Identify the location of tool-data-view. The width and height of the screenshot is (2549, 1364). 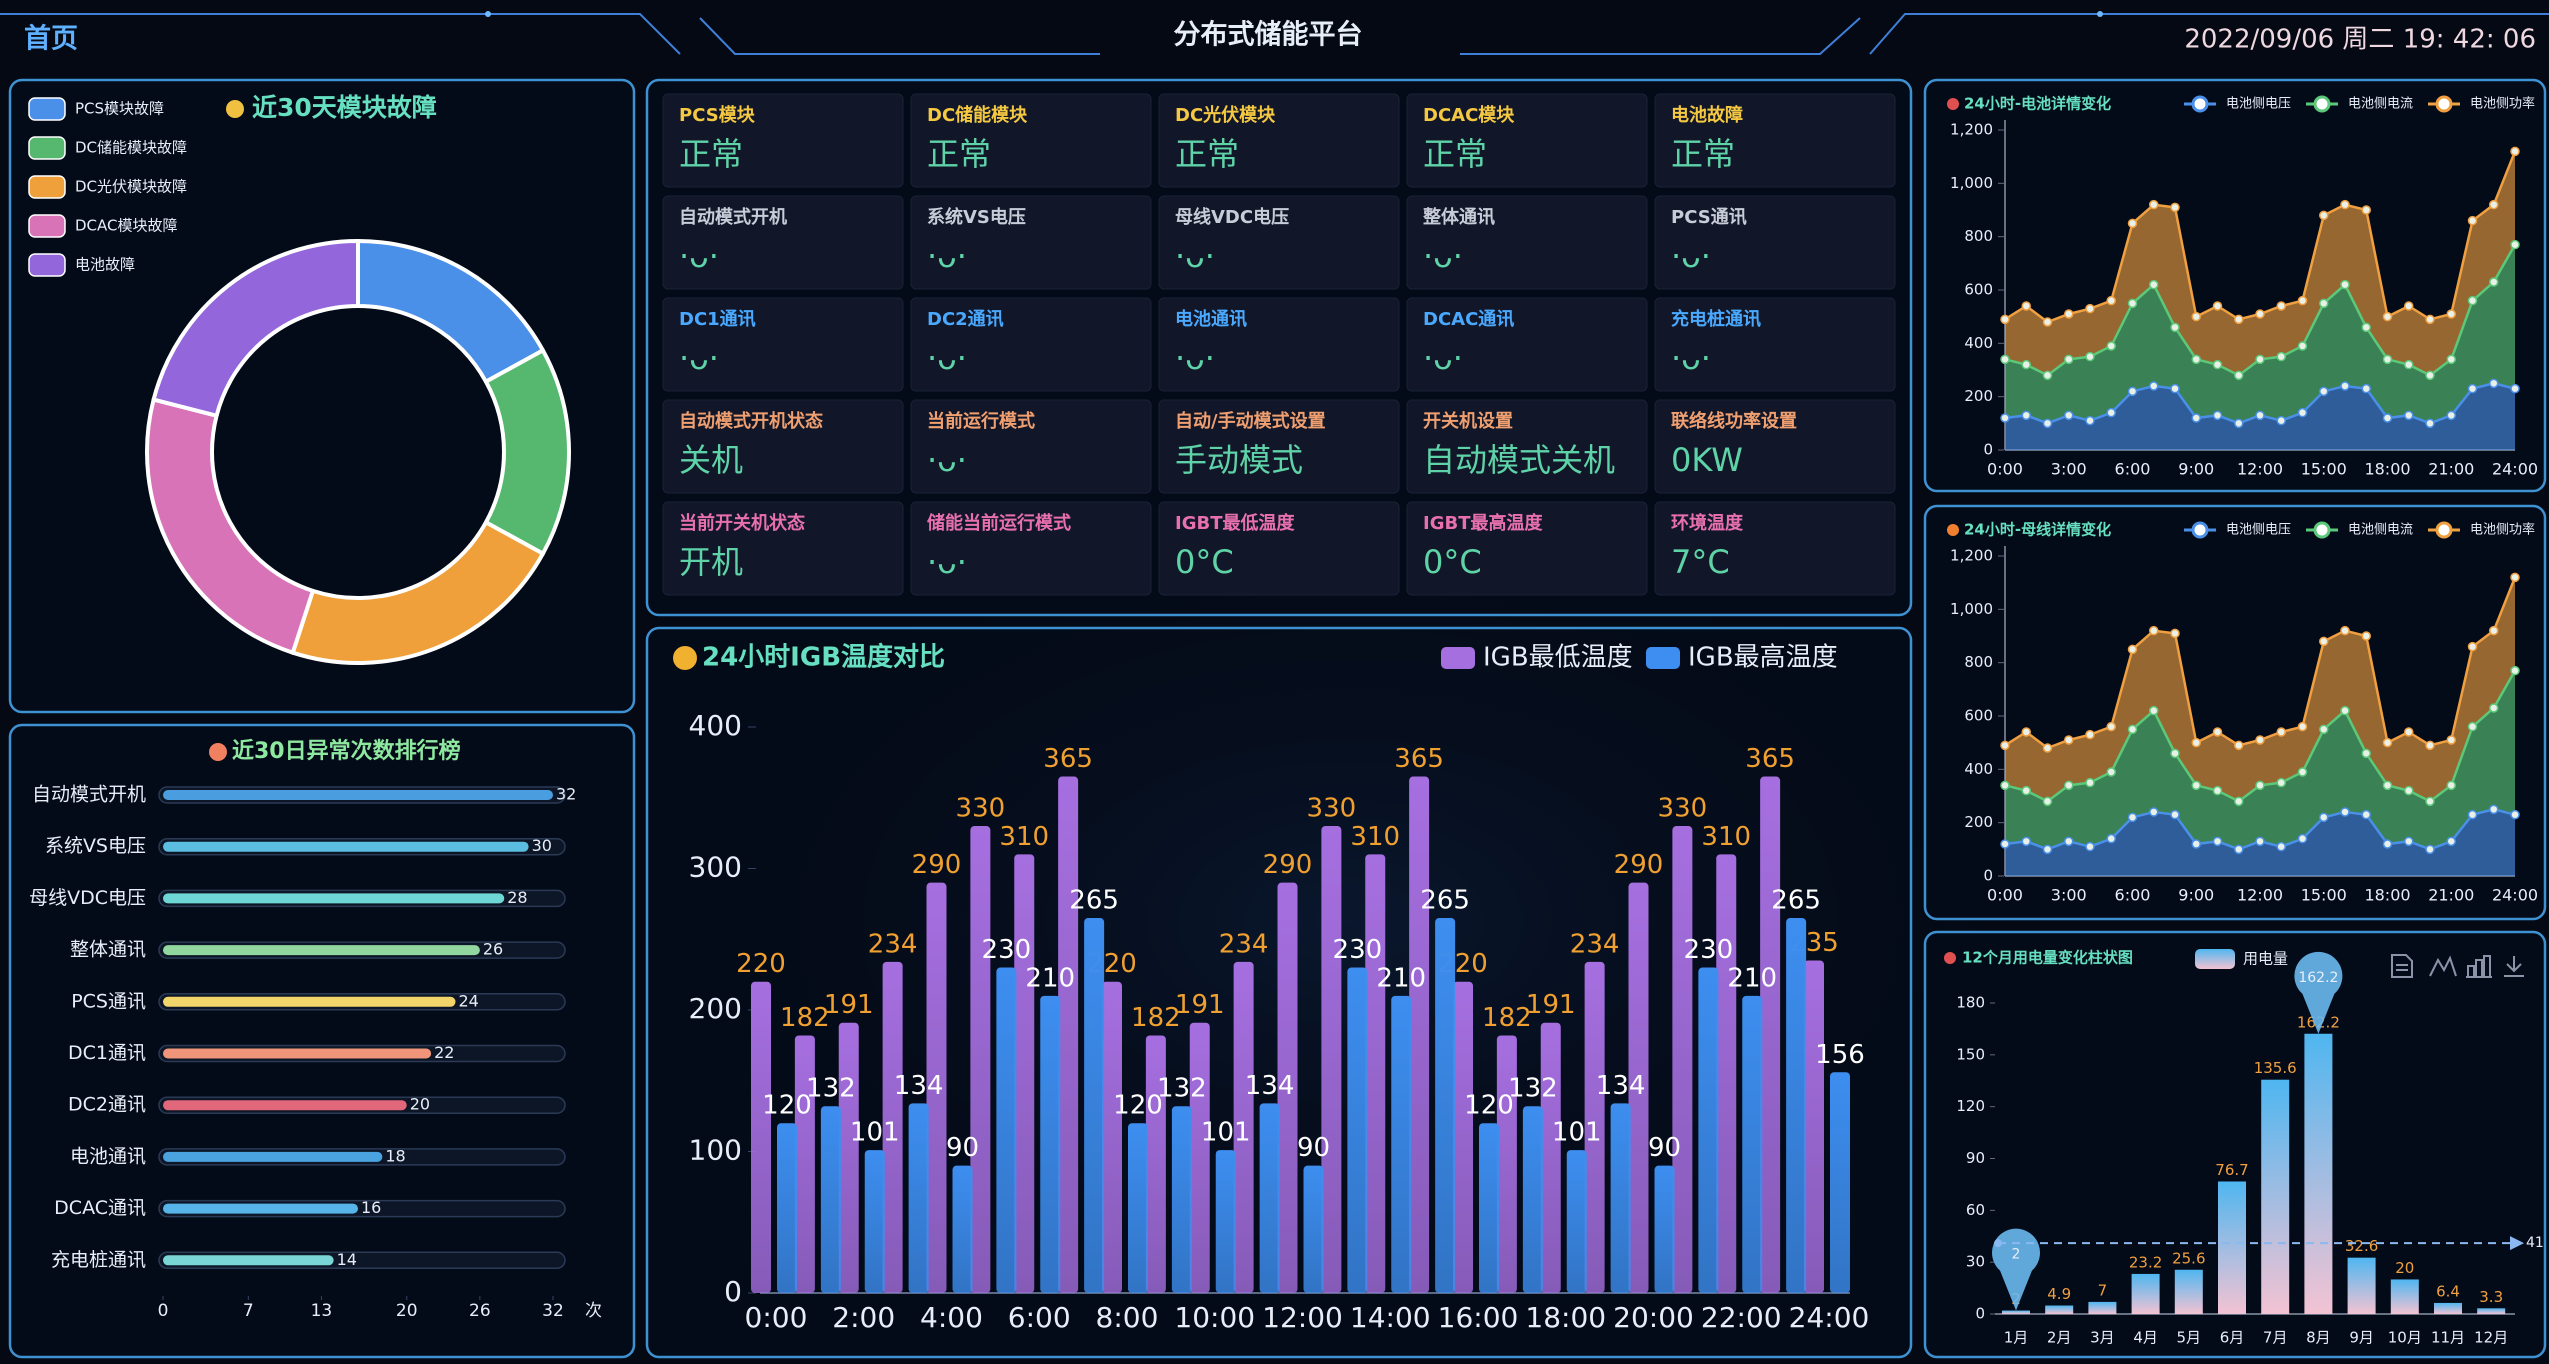
(2402, 966).